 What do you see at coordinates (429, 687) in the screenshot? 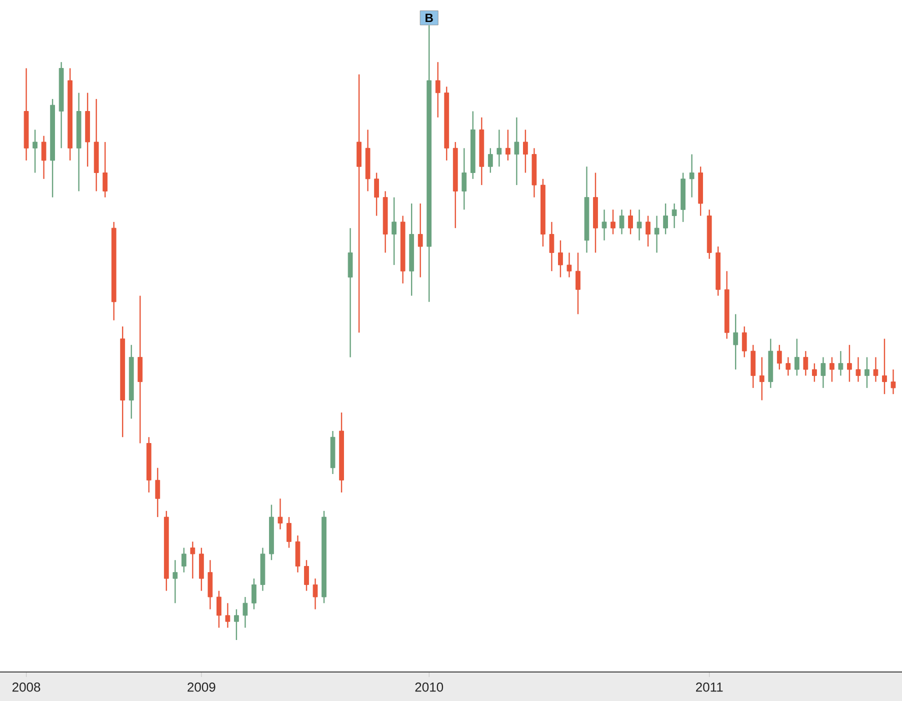
I see `x-tick-label: 2010` at bounding box center [429, 687].